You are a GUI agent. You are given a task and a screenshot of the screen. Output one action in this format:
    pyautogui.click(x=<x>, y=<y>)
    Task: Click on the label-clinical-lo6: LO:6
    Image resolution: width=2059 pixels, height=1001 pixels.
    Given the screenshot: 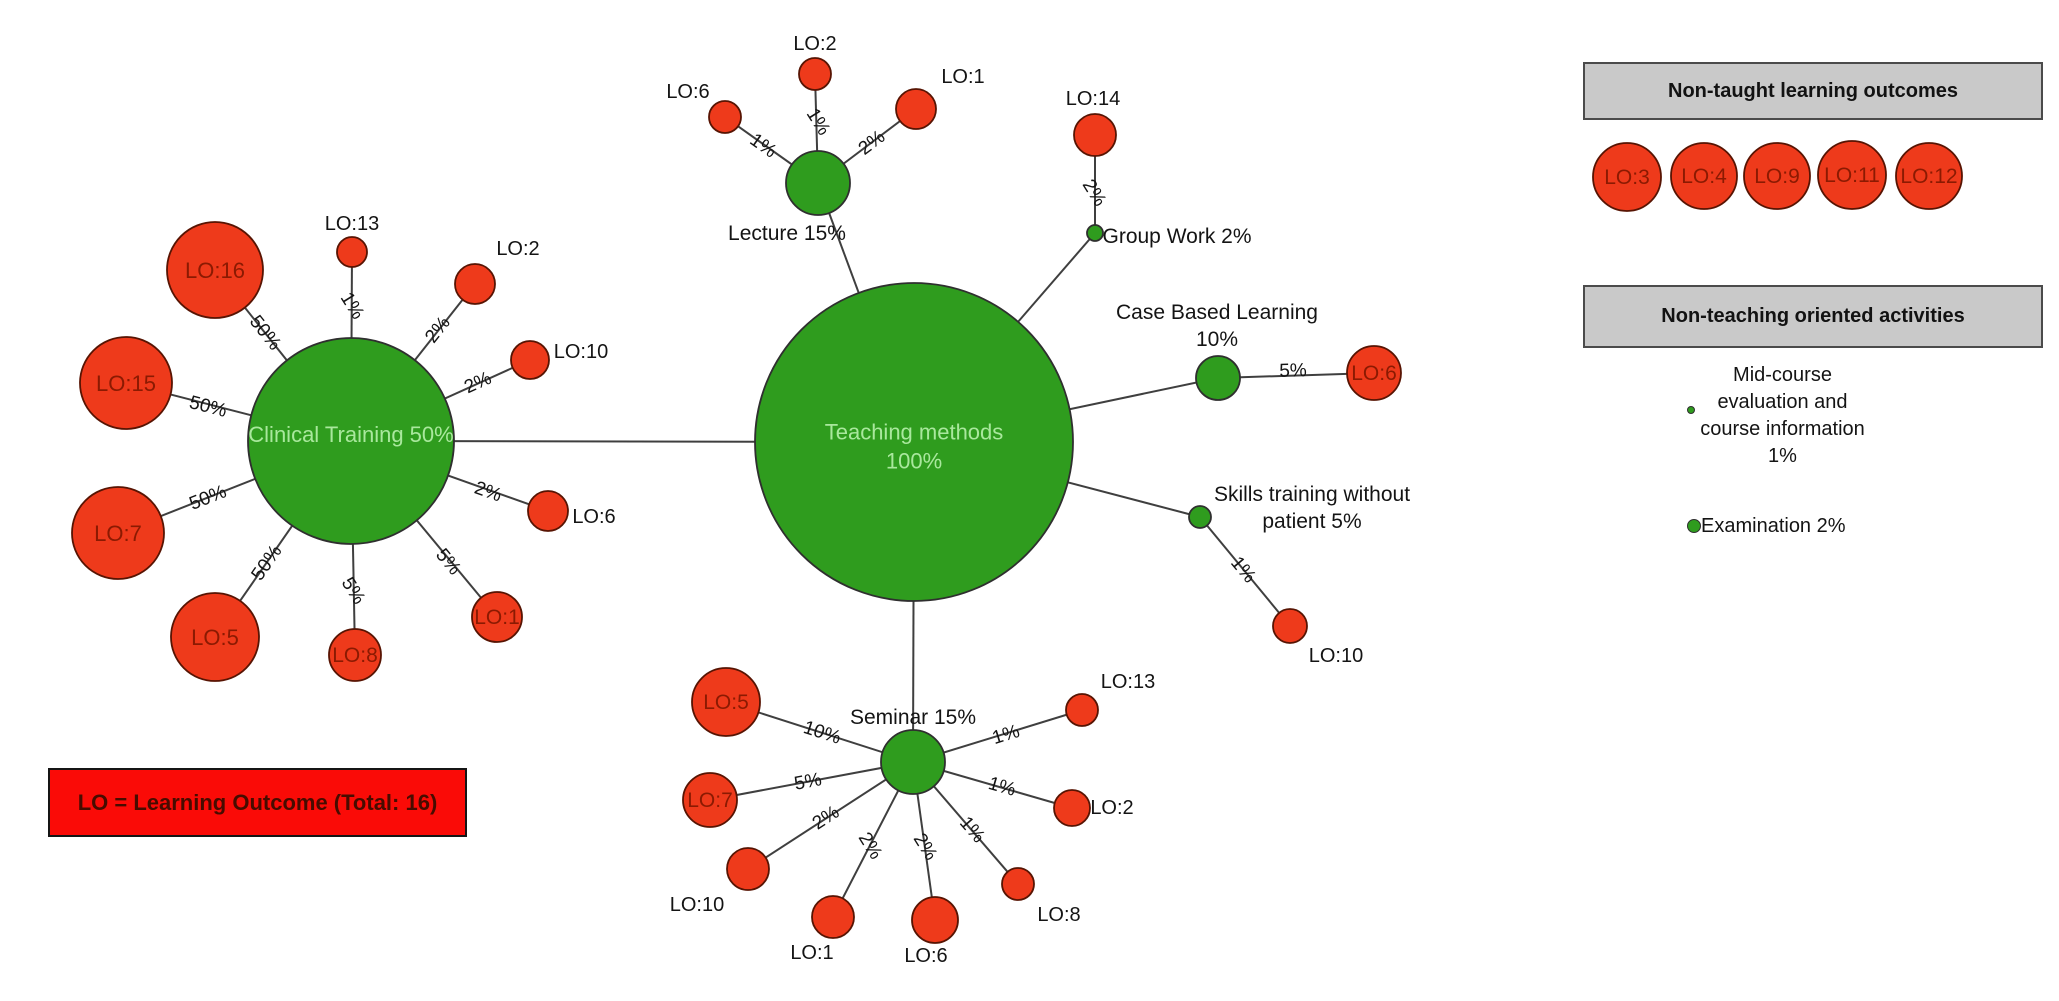 What is the action you would take?
    pyautogui.click(x=593, y=517)
    